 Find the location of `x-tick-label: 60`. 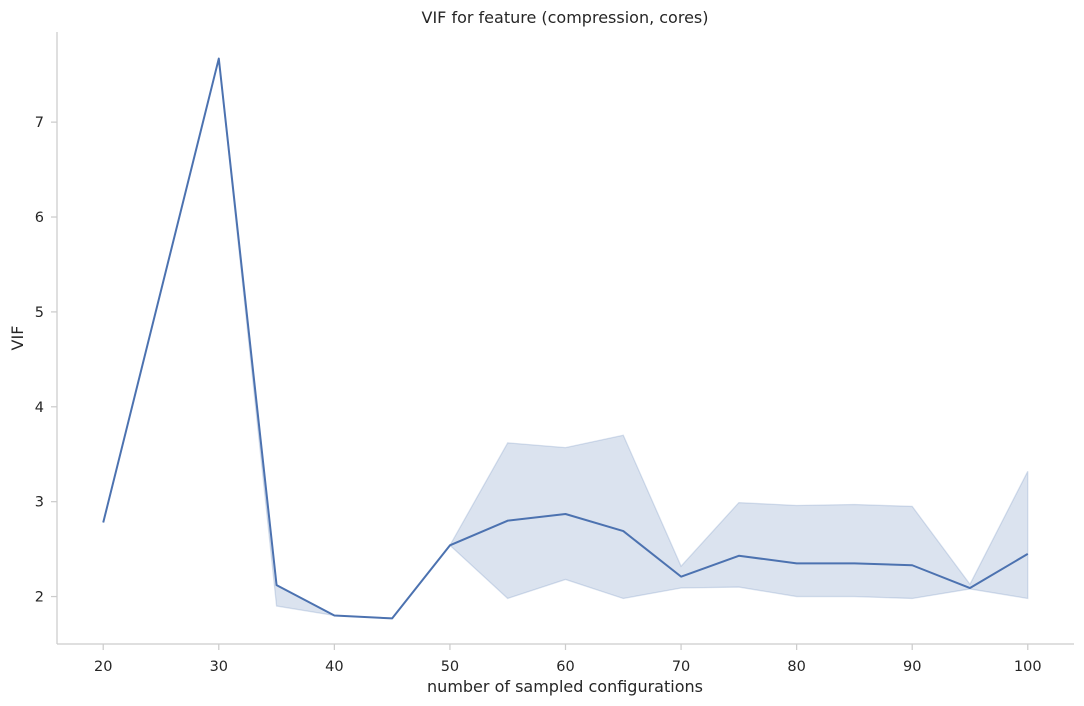

x-tick-label: 60 is located at coordinates (565, 667).